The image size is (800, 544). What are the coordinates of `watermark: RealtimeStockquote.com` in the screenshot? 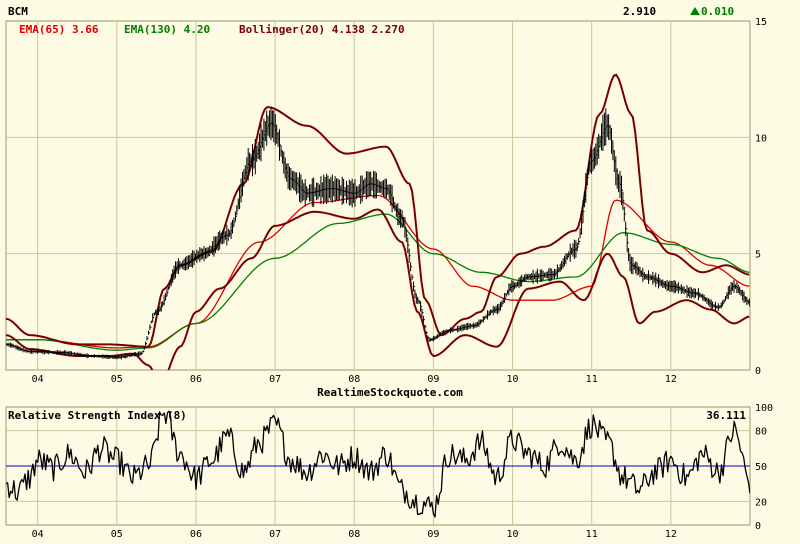 It's located at (390, 392).